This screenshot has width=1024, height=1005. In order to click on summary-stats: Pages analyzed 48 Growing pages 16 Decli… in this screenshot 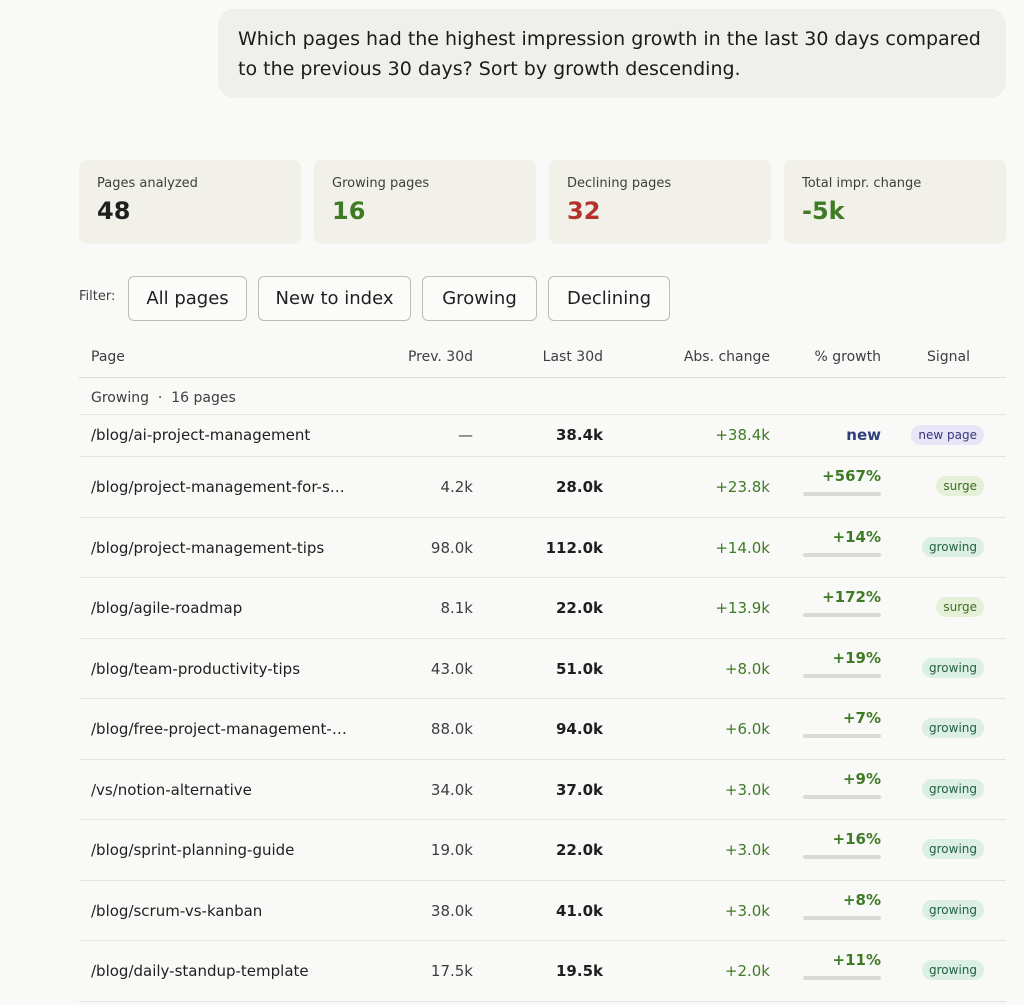, I will do `click(542, 202)`.